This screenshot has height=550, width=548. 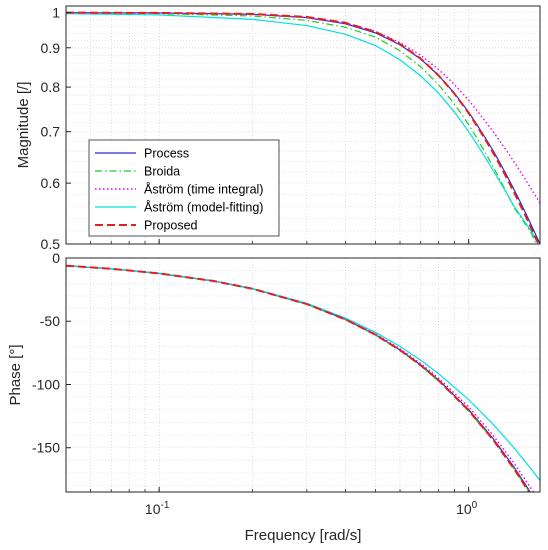 What do you see at coordinates (157, 508) in the screenshot?
I see `frequency-xtick-label: 10⁻¹` at bounding box center [157, 508].